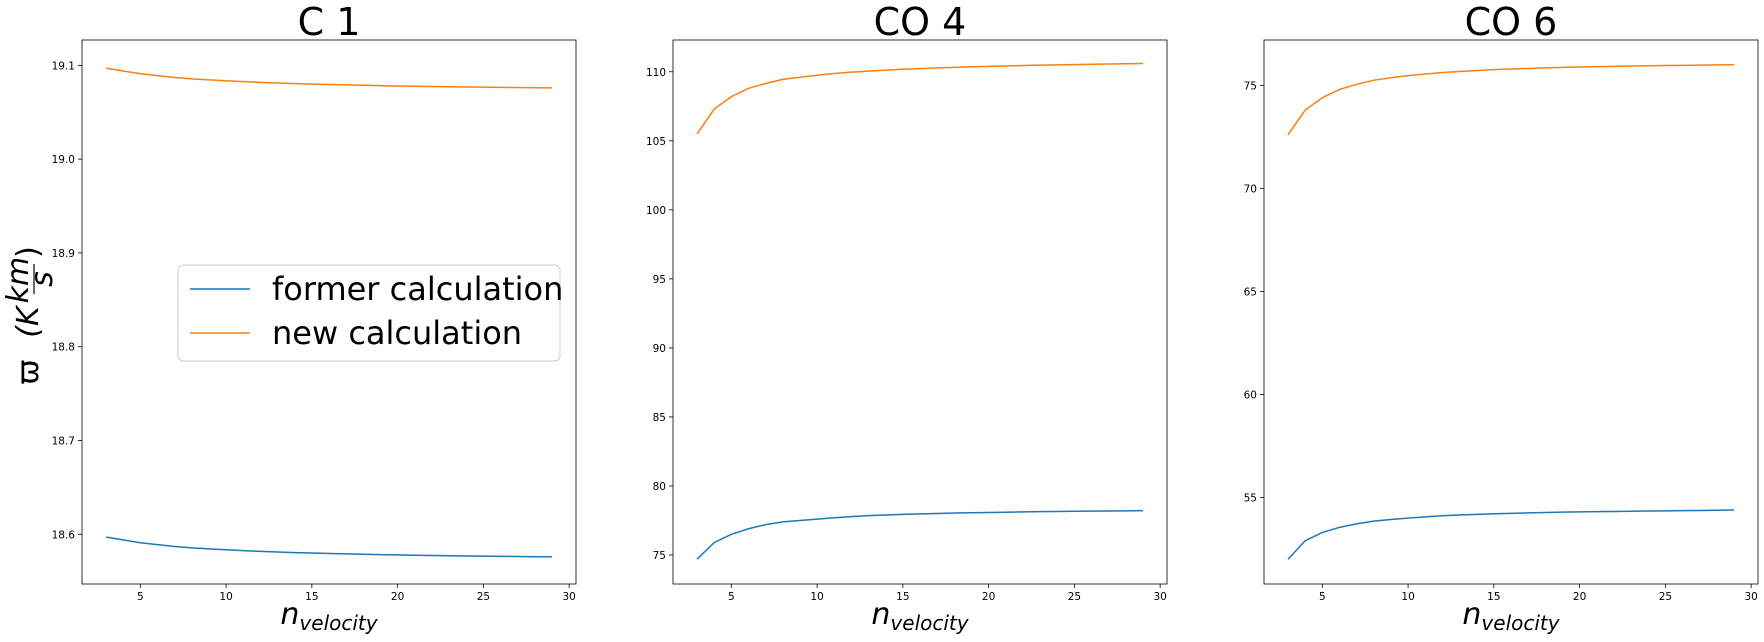 This screenshot has height=642, width=1764. I want to click on y-tick-label: 18.7, so click(63, 441).